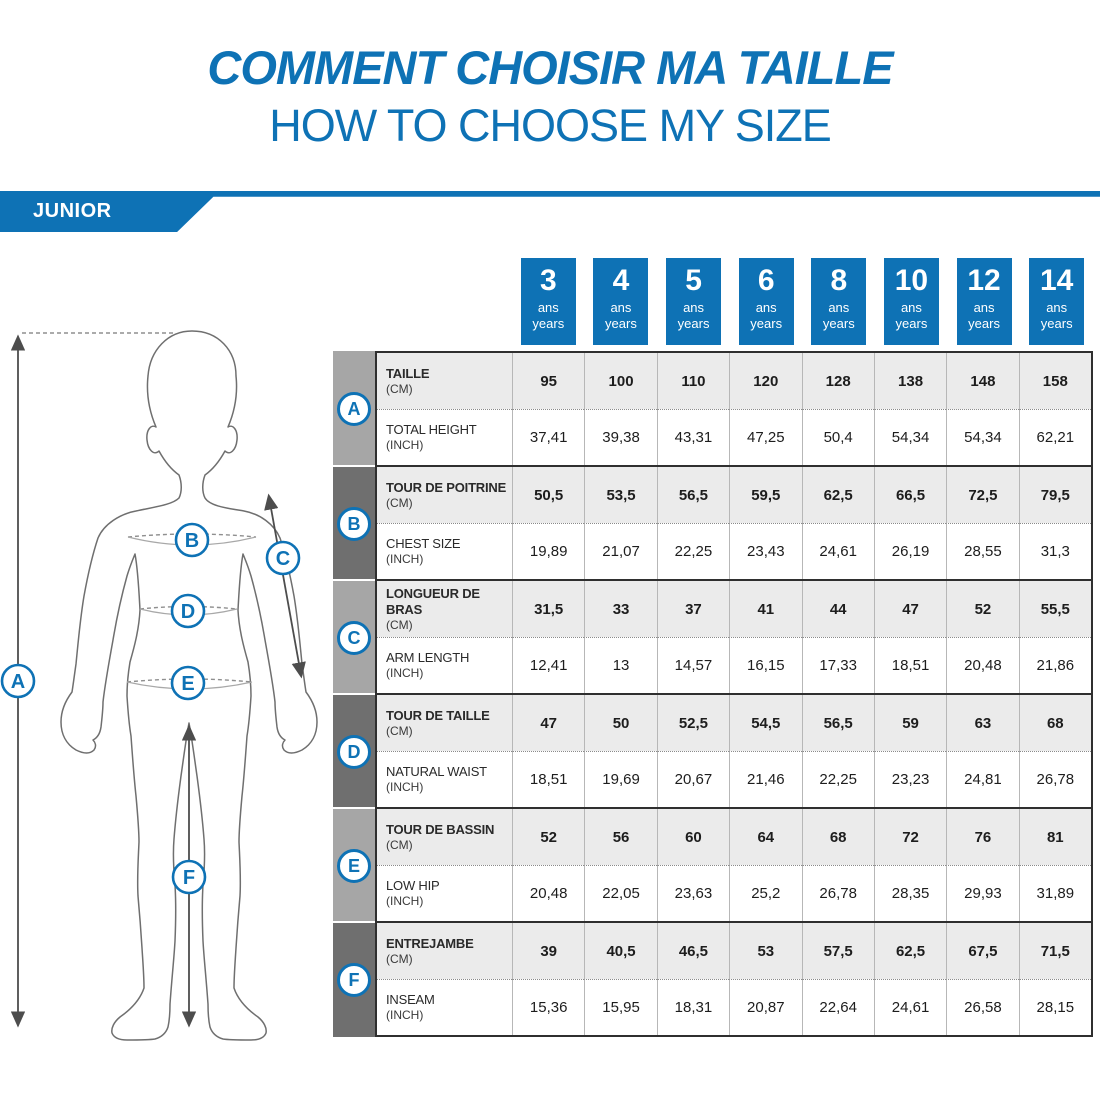  Describe the element at coordinates (765, 837) in the screenshot. I see `value-cell-cm: 64` at that location.